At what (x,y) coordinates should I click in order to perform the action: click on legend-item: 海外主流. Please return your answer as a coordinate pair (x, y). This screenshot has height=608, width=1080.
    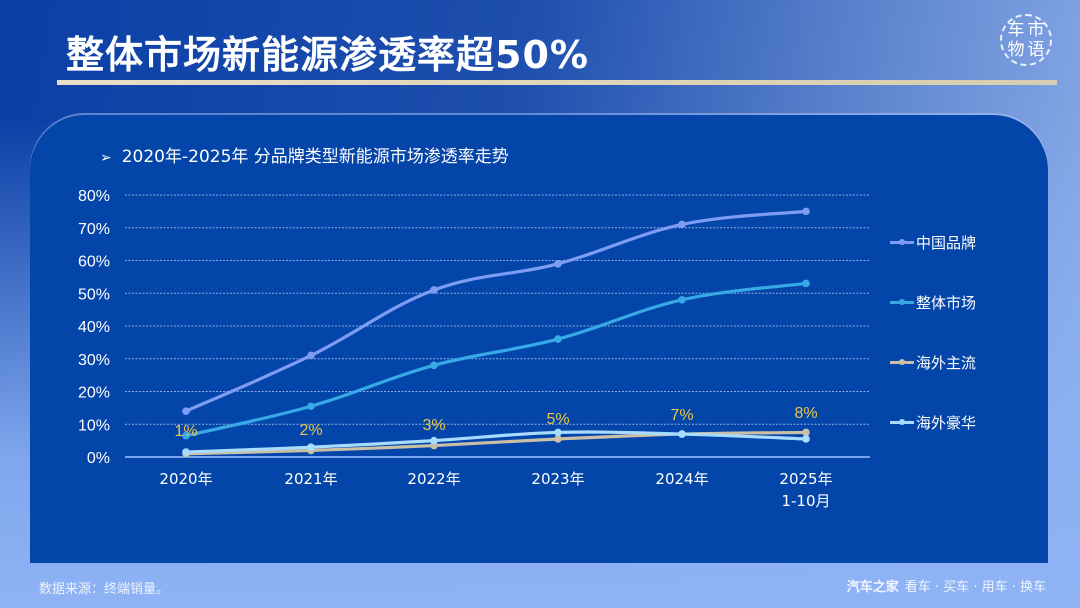
    Looking at the image, I should click on (933, 362).